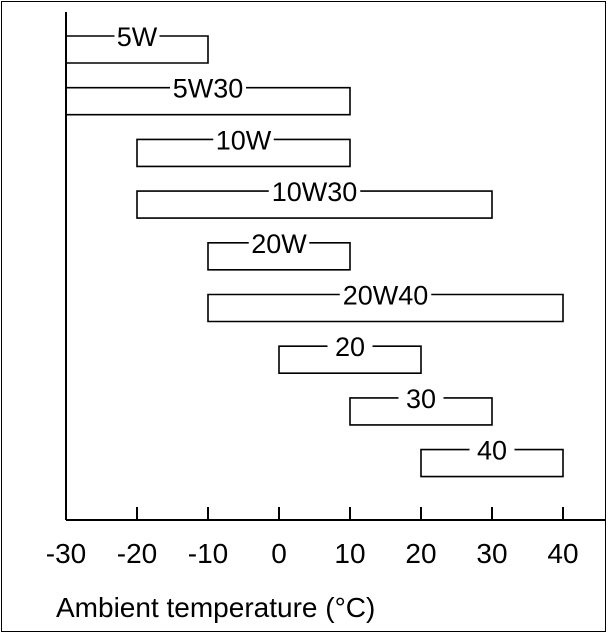 The height and width of the screenshot is (635, 609). Describe the element at coordinates (492, 451) in the screenshot. I see `bar-label: 40` at that location.